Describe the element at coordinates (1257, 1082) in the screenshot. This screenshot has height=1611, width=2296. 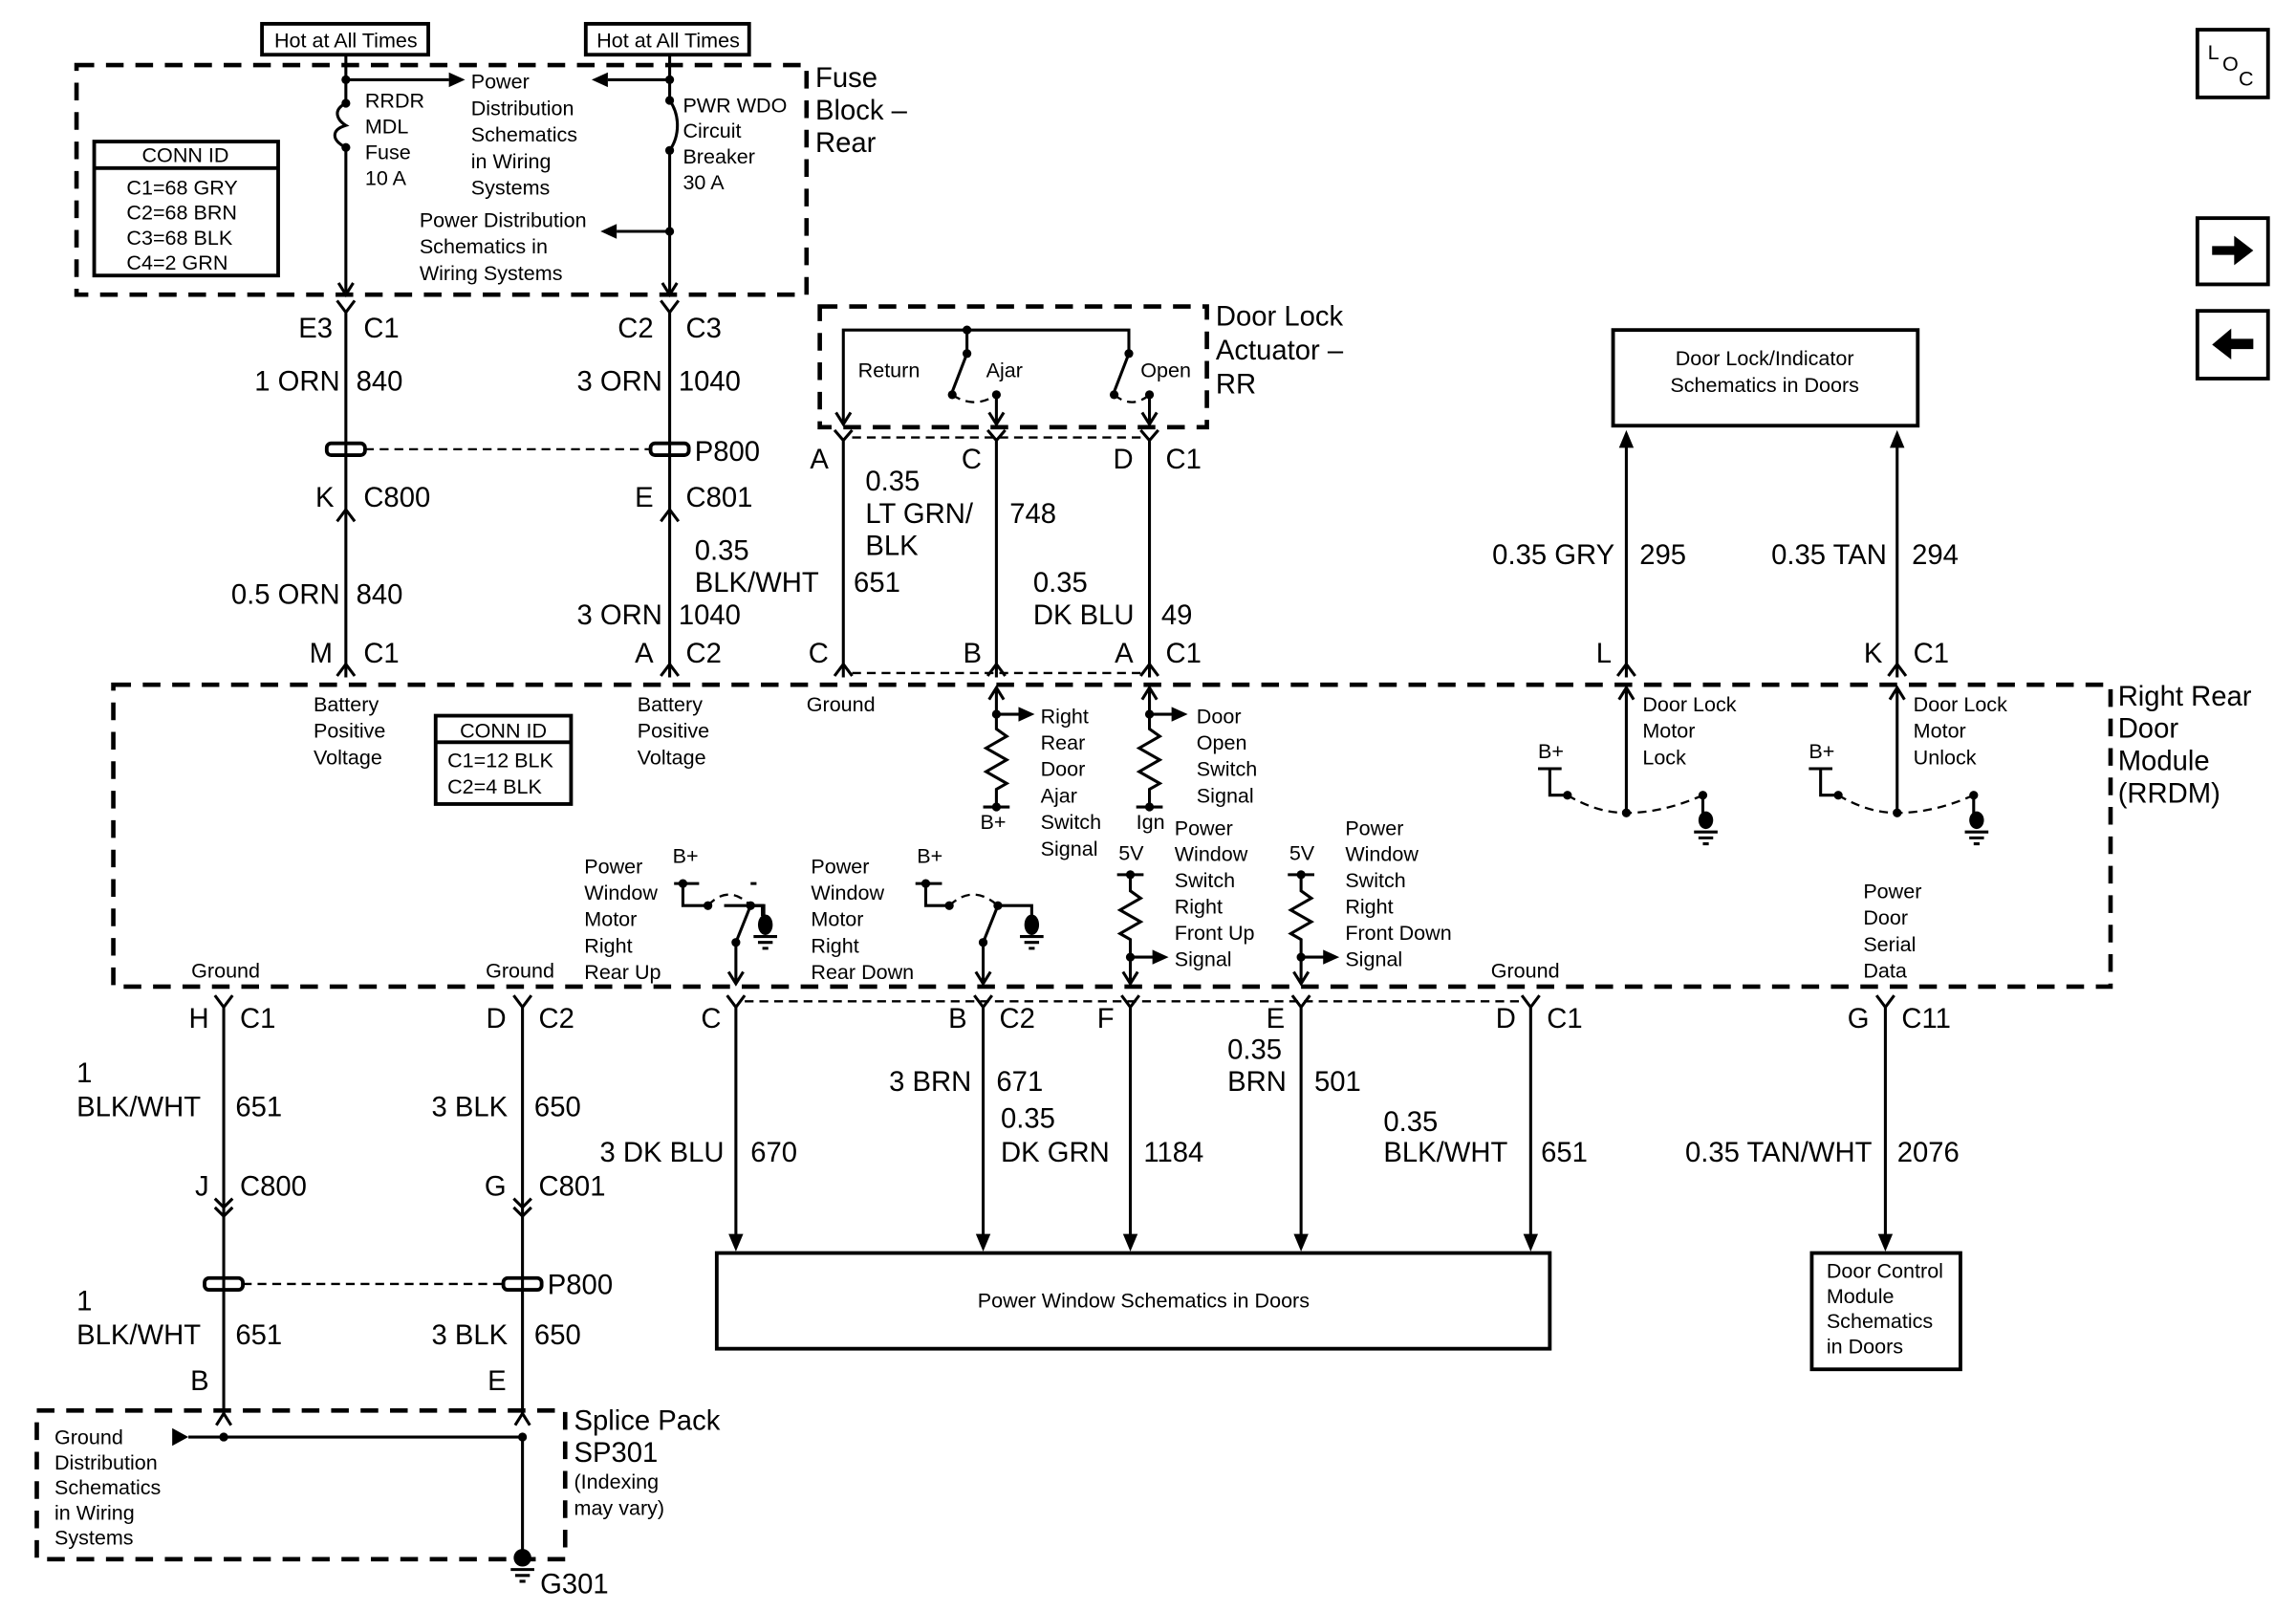
I see `wire-label: BRN` at that location.